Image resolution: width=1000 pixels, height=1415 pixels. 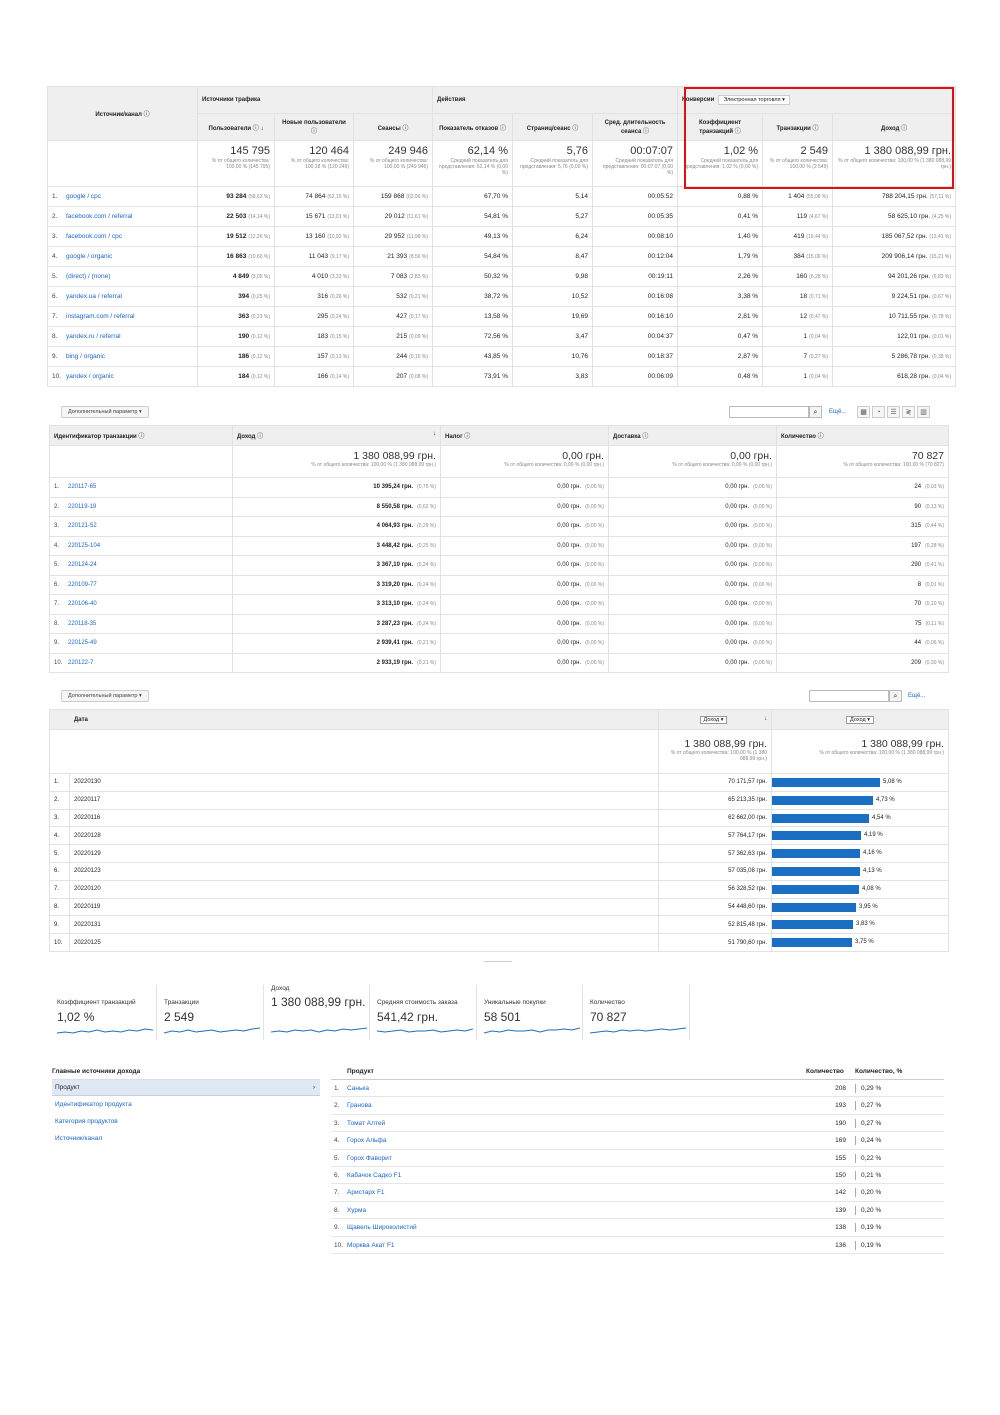 I want to click on revenue-bar, so click(x=814, y=907).